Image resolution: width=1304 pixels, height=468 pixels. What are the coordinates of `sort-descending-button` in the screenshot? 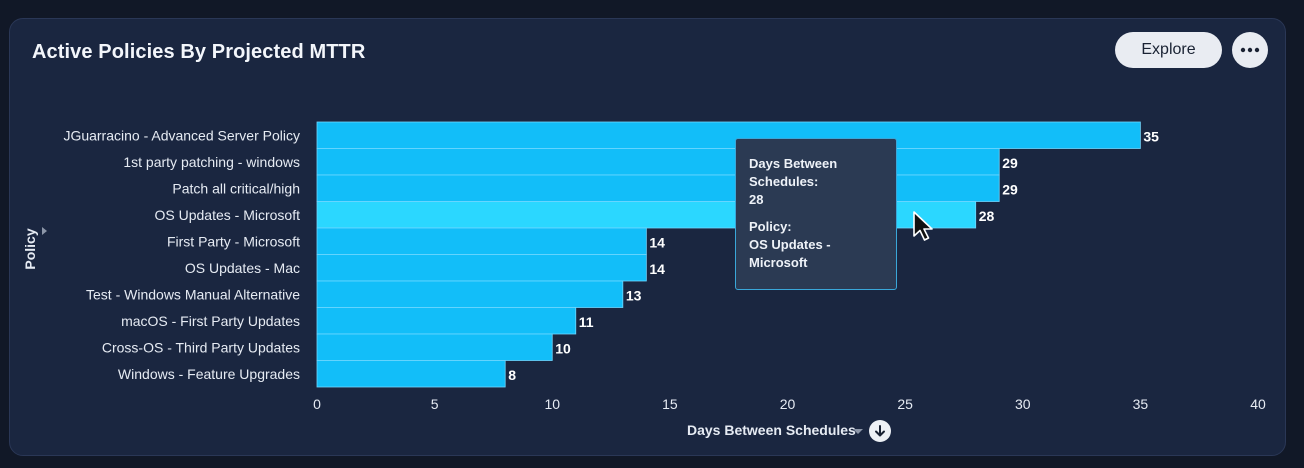 It's located at (880, 431).